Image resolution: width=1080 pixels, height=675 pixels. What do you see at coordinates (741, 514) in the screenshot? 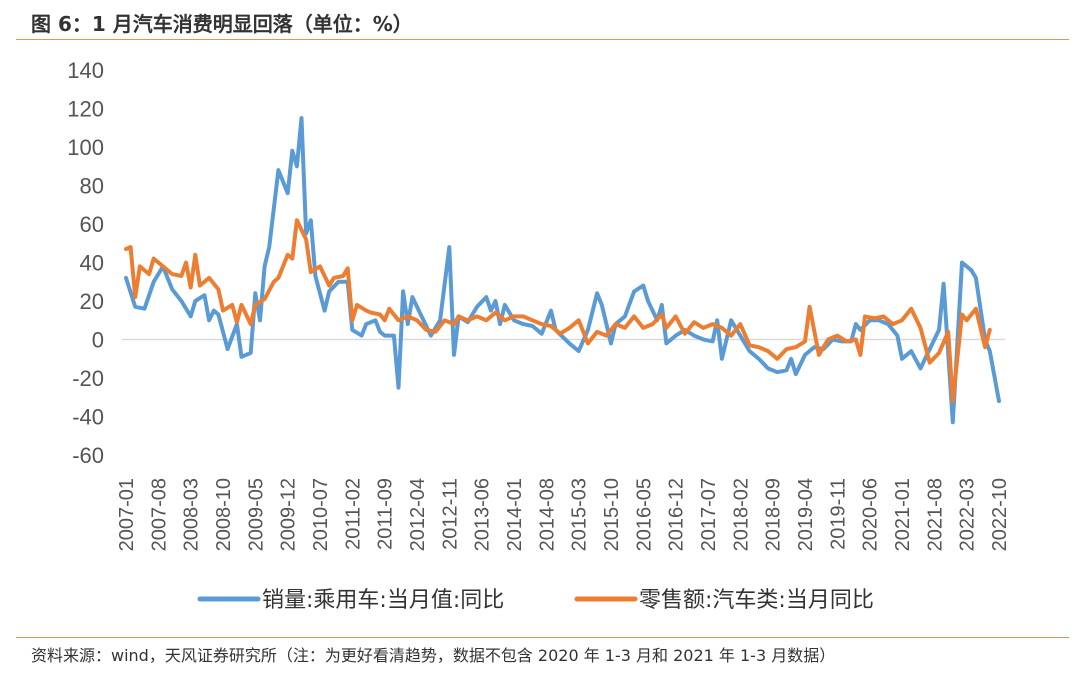
I see `x-tick-label: 2018-02` at bounding box center [741, 514].